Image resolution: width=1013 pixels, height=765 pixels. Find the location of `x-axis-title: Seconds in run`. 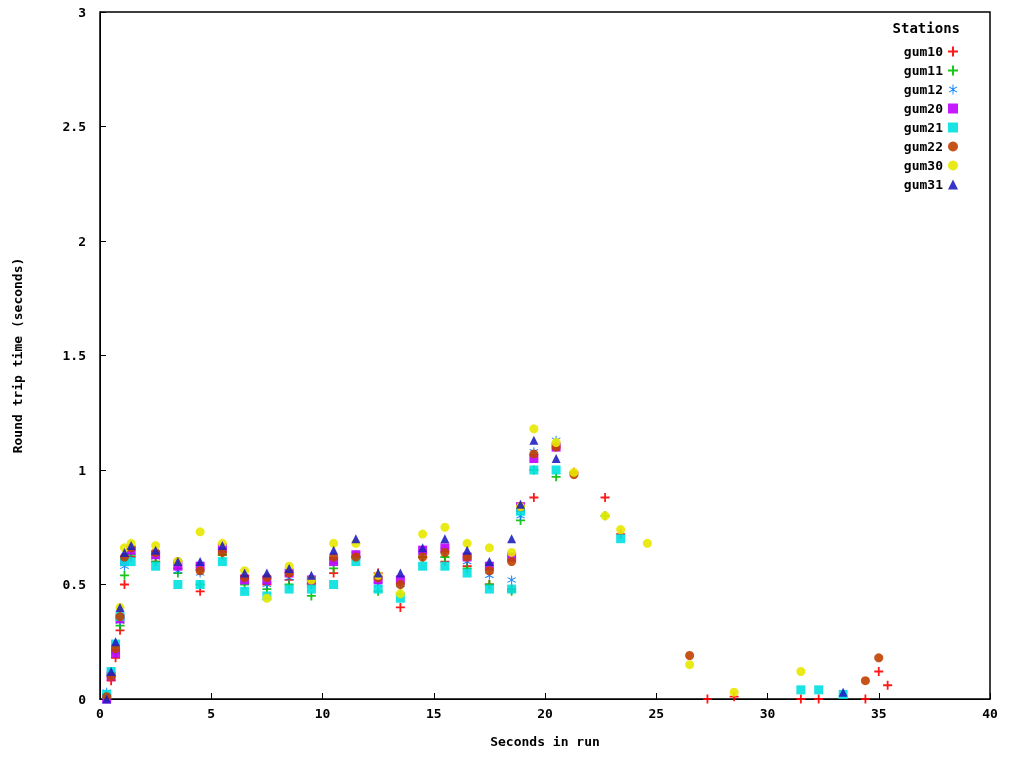

x-axis-title: Seconds in run is located at coordinates (545, 741).